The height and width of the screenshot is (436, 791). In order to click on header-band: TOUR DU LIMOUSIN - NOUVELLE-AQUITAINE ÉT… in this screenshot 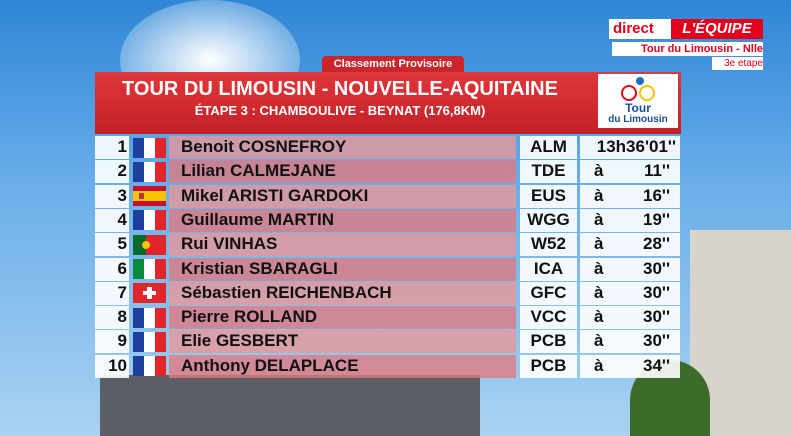, I will do `click(388, 103)`.